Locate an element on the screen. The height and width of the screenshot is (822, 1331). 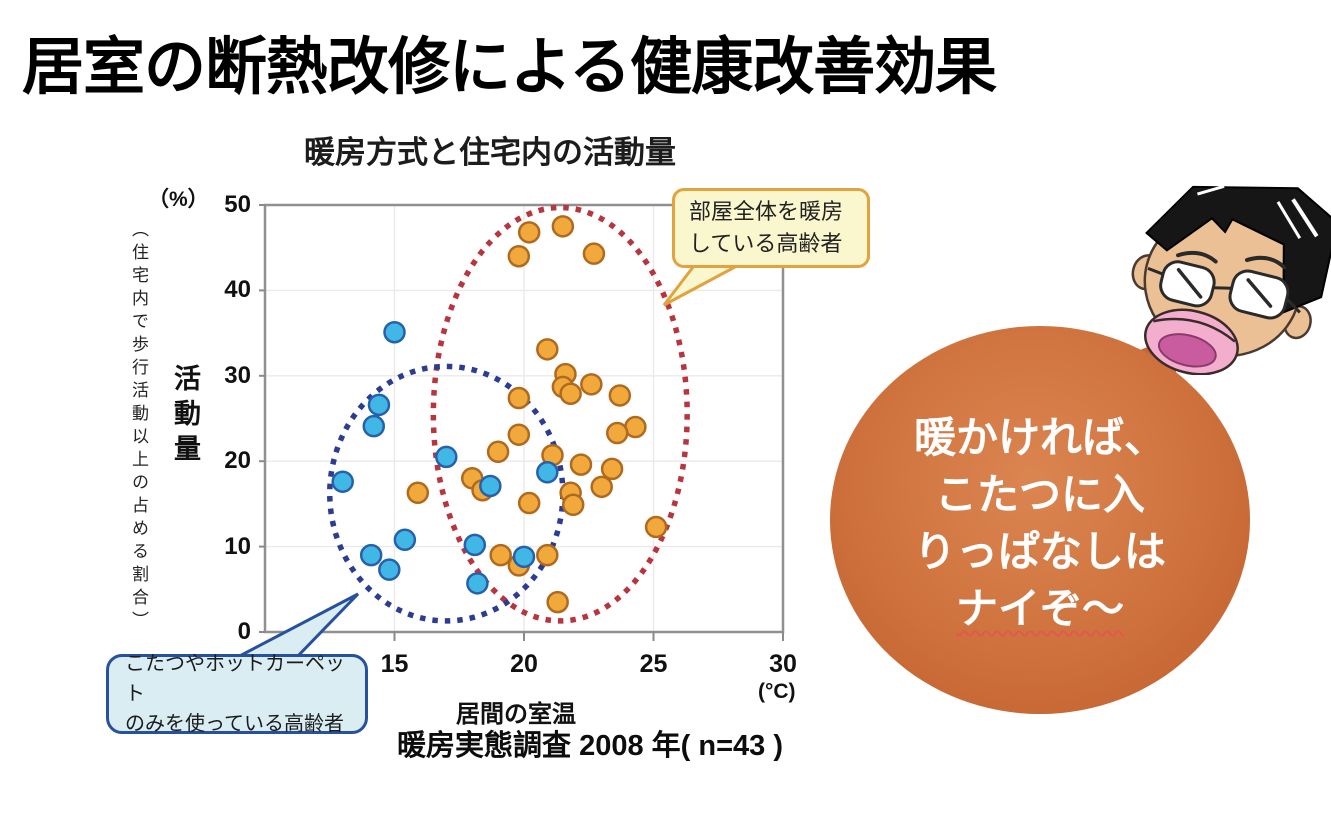
glasses-temple-left is located at coordinates (1155, 271).